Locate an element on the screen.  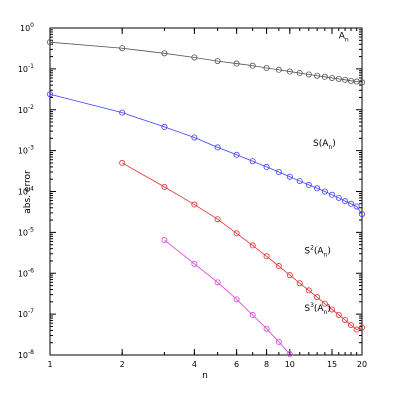
y-axis-label: abs. error is located at coordinates (28, 192).